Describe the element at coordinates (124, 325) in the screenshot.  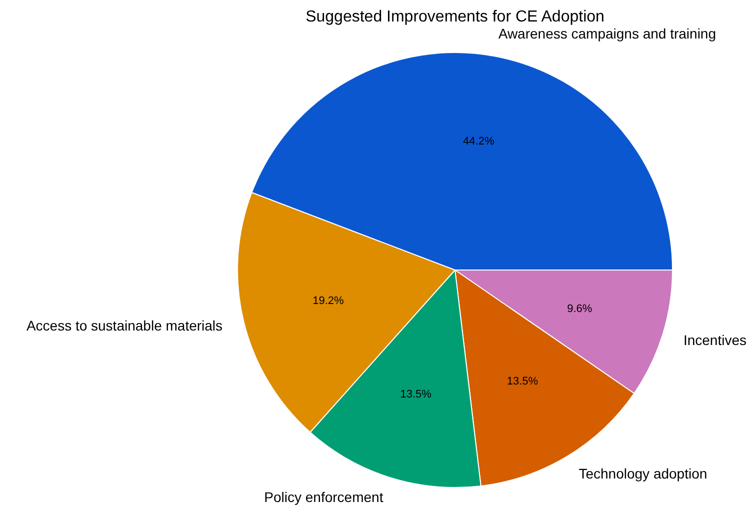
I see `slice-label: Access to sustainable materials` at that location.